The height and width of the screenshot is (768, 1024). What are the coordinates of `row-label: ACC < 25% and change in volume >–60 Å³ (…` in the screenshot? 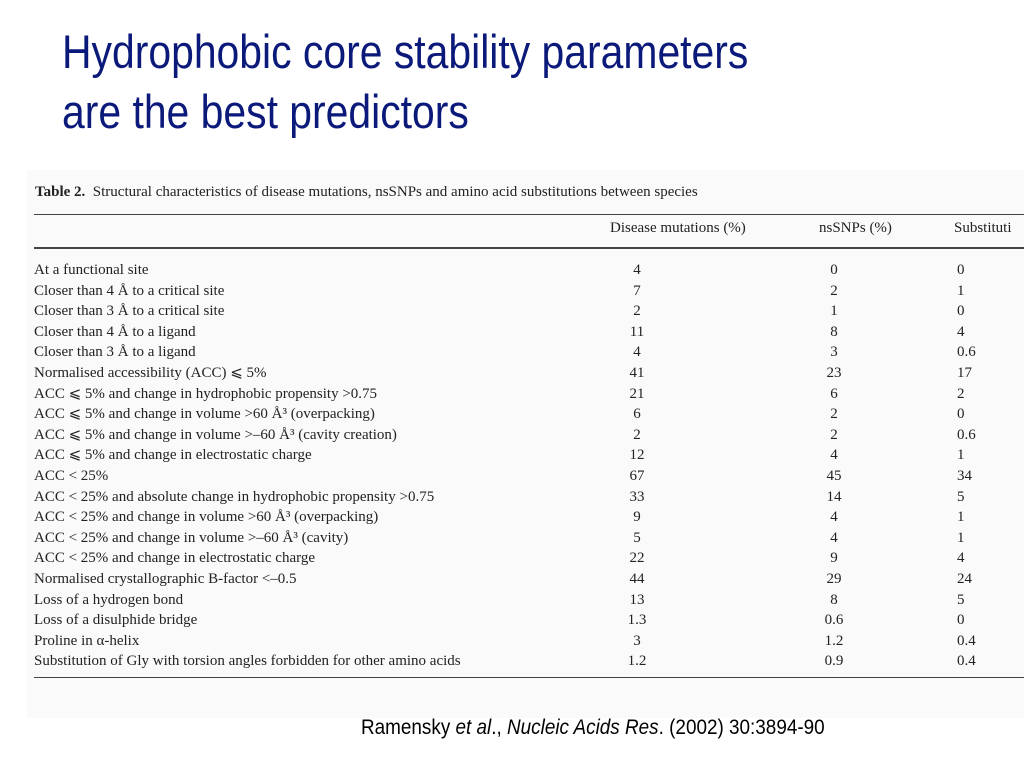 It's located at (191, 537).